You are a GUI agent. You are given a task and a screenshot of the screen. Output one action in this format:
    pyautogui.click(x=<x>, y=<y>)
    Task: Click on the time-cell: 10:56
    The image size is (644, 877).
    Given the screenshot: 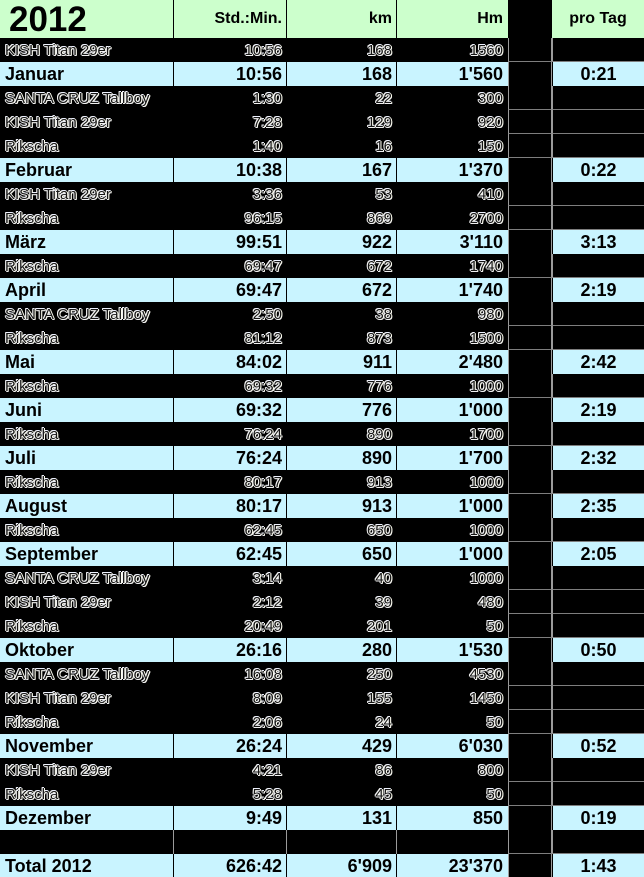 What is the action you would take?
    pyautogui.click(x=229, y=74)
    